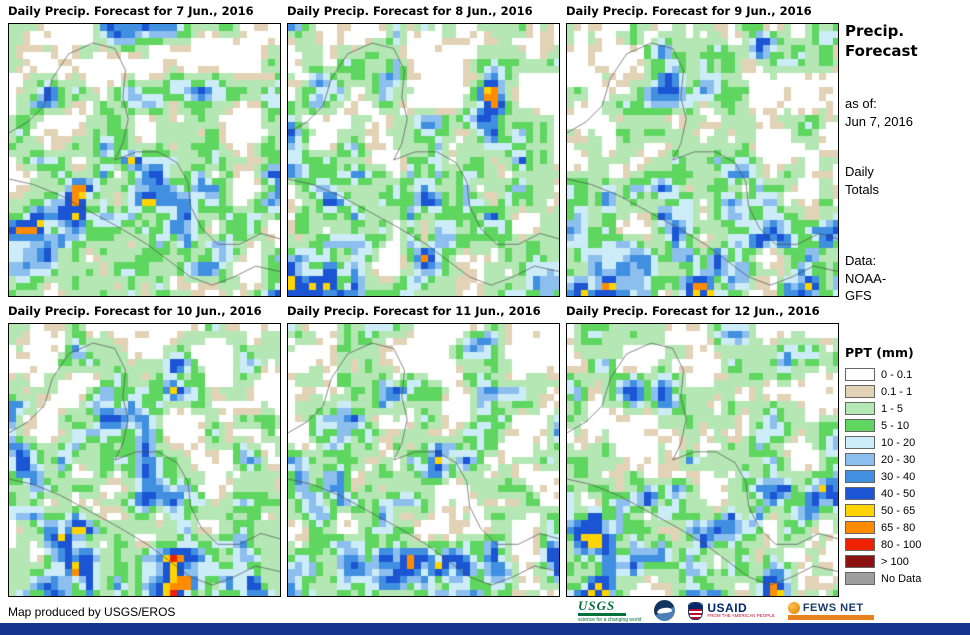  I want to click on legend-row: 30 - 40, so click(883, 476).